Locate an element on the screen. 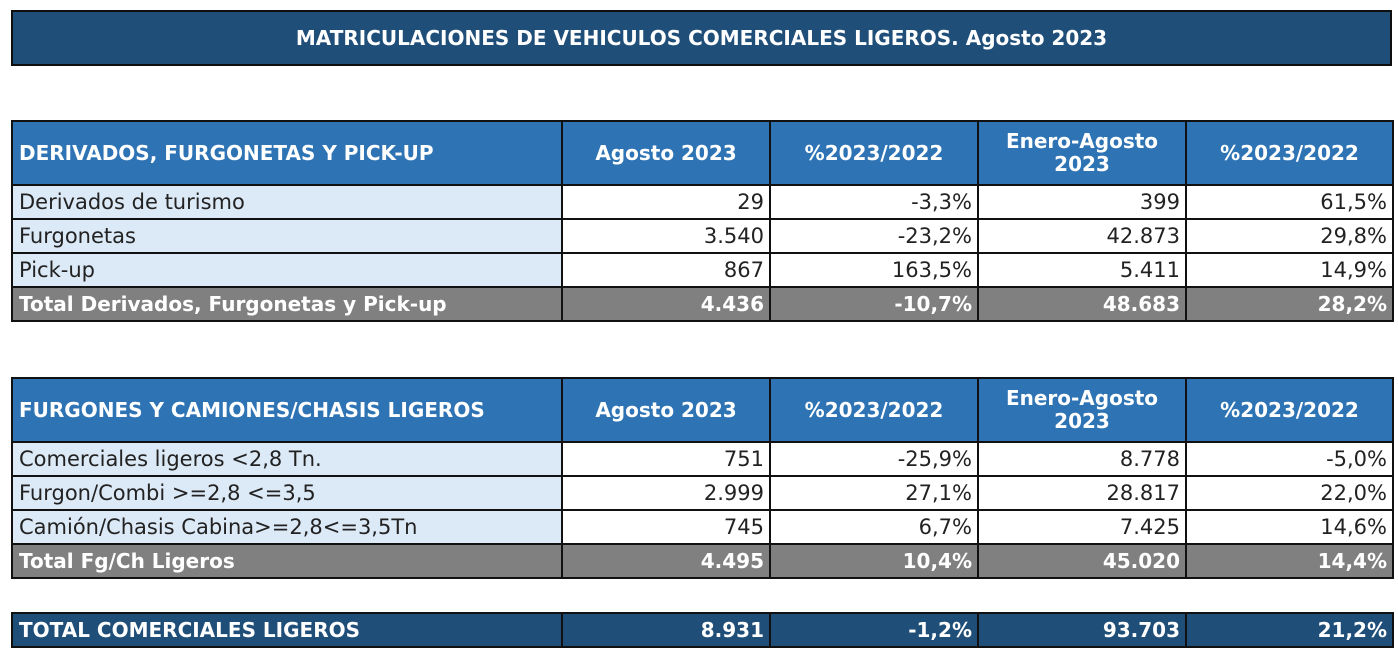 This screenshot has height=657, width=1398. total-ytd-pct: 28,2% is located at coordinates (1289, 304).